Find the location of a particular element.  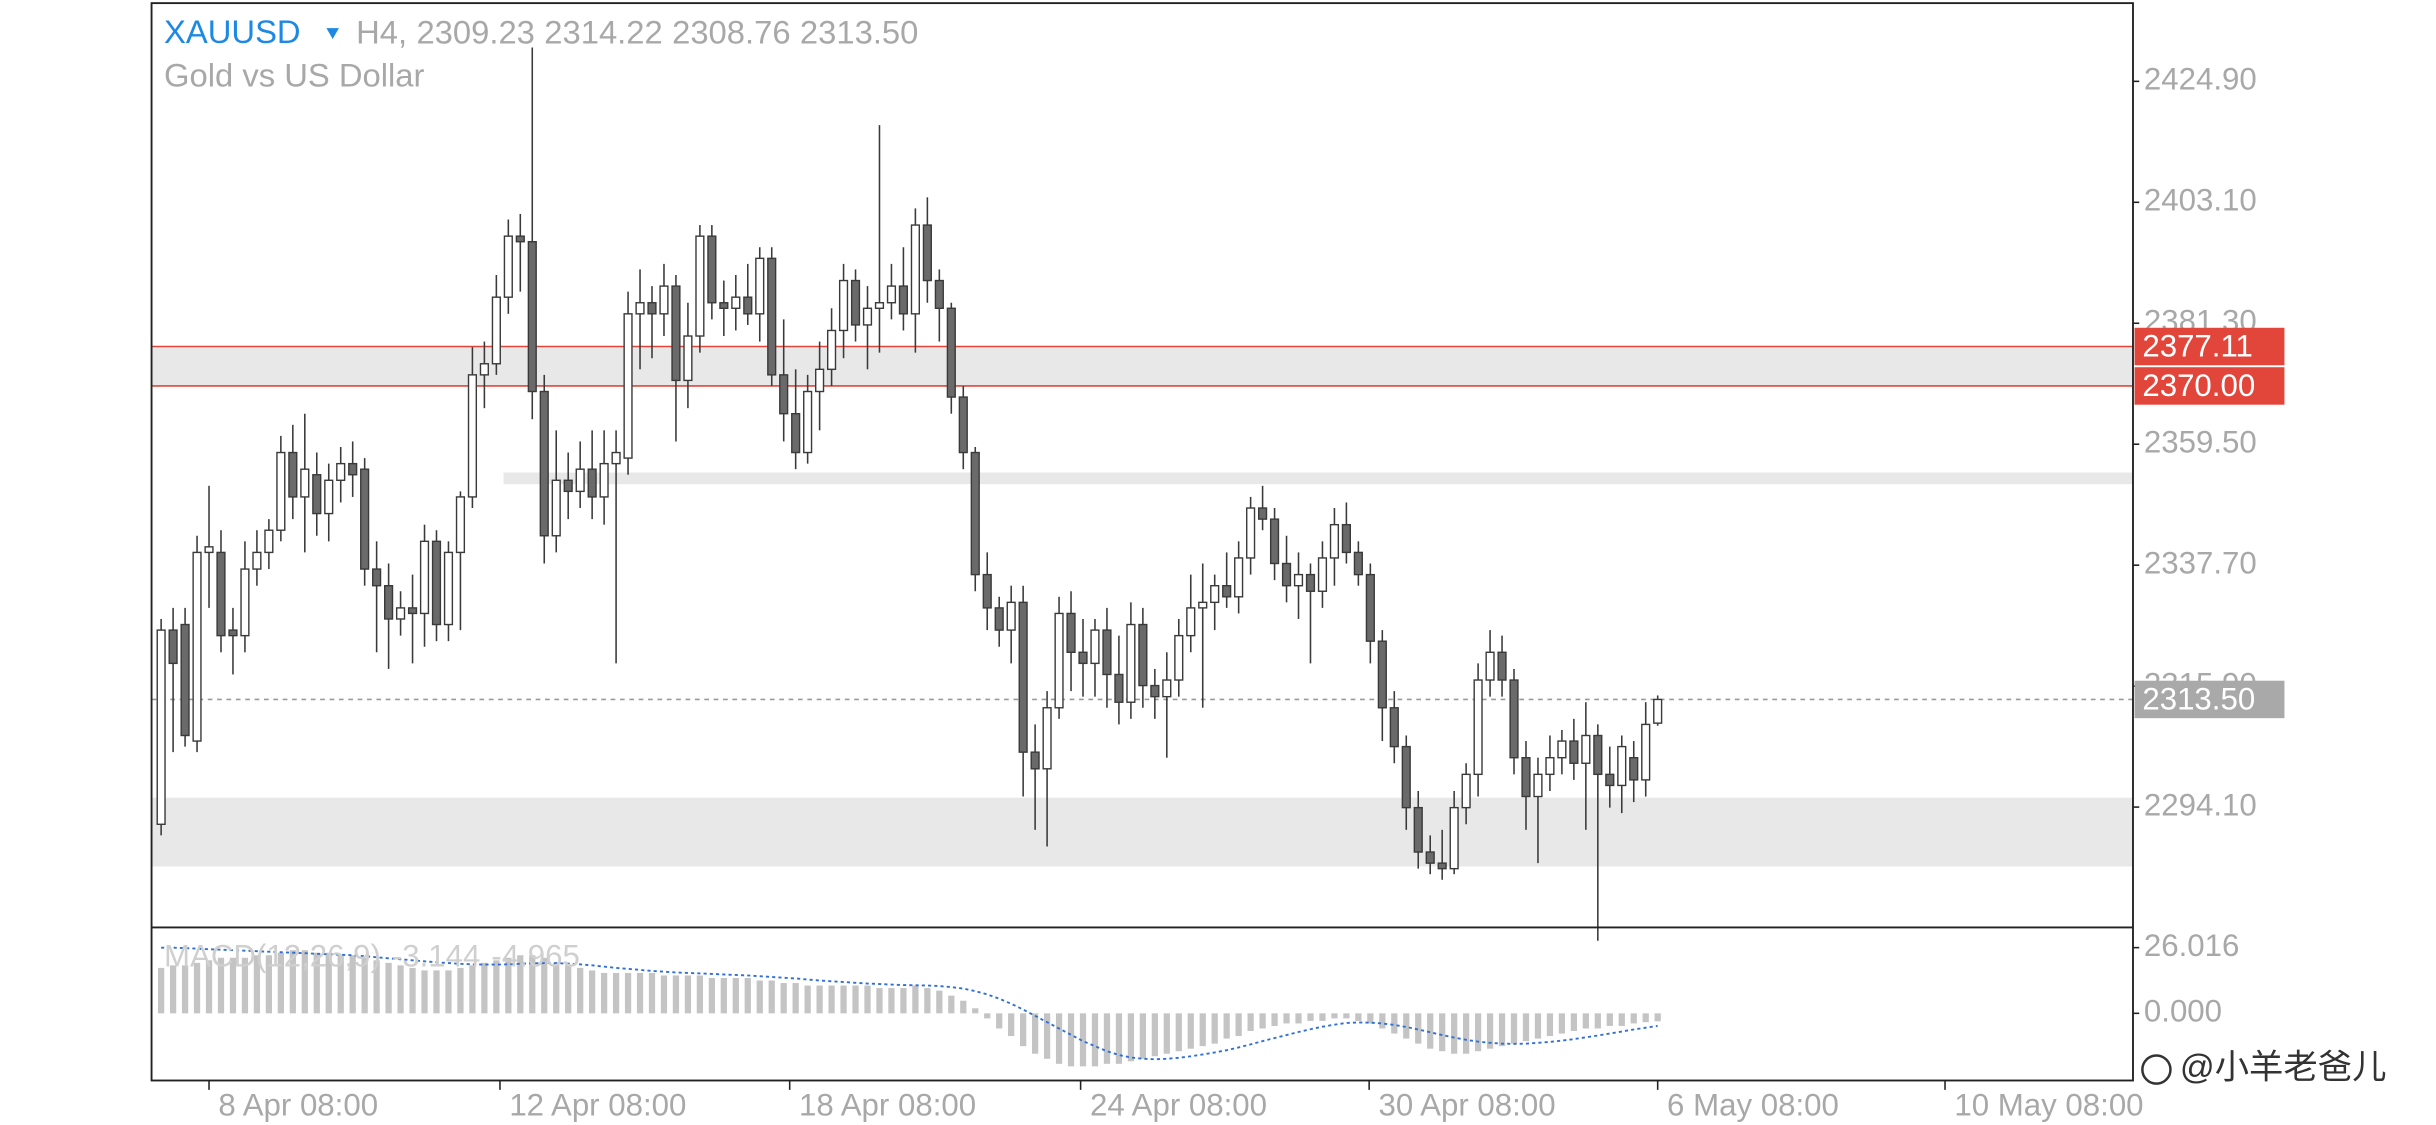

x-tick-label: 12 Apr 08:00 is located at coordinates (597, 1104).